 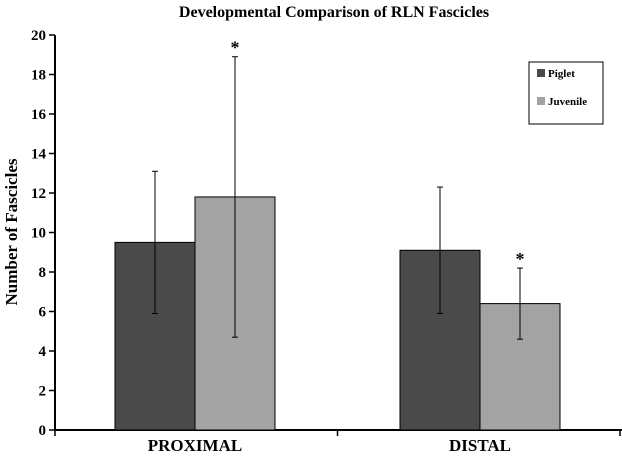 I want to click on y-tick-label: 20, so click(x=38, y=36).